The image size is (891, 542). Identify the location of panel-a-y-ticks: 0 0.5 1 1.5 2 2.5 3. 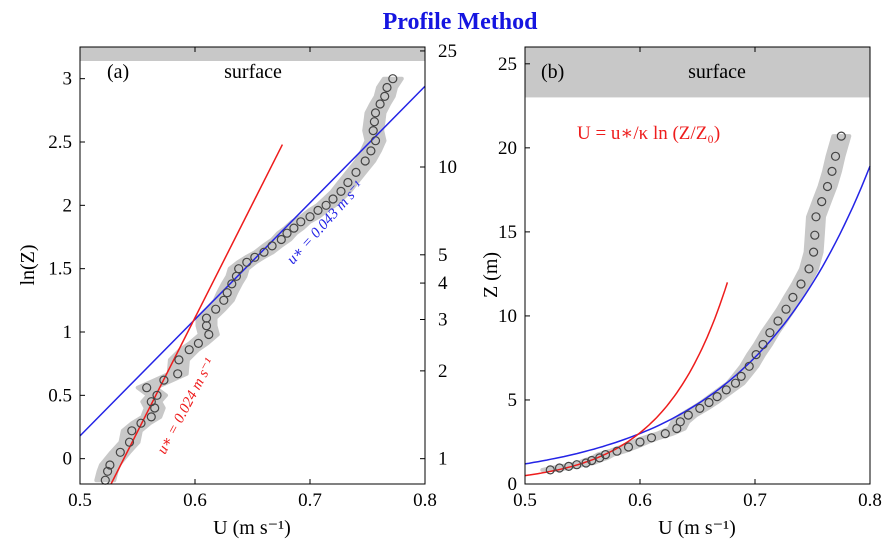
(66, 269).